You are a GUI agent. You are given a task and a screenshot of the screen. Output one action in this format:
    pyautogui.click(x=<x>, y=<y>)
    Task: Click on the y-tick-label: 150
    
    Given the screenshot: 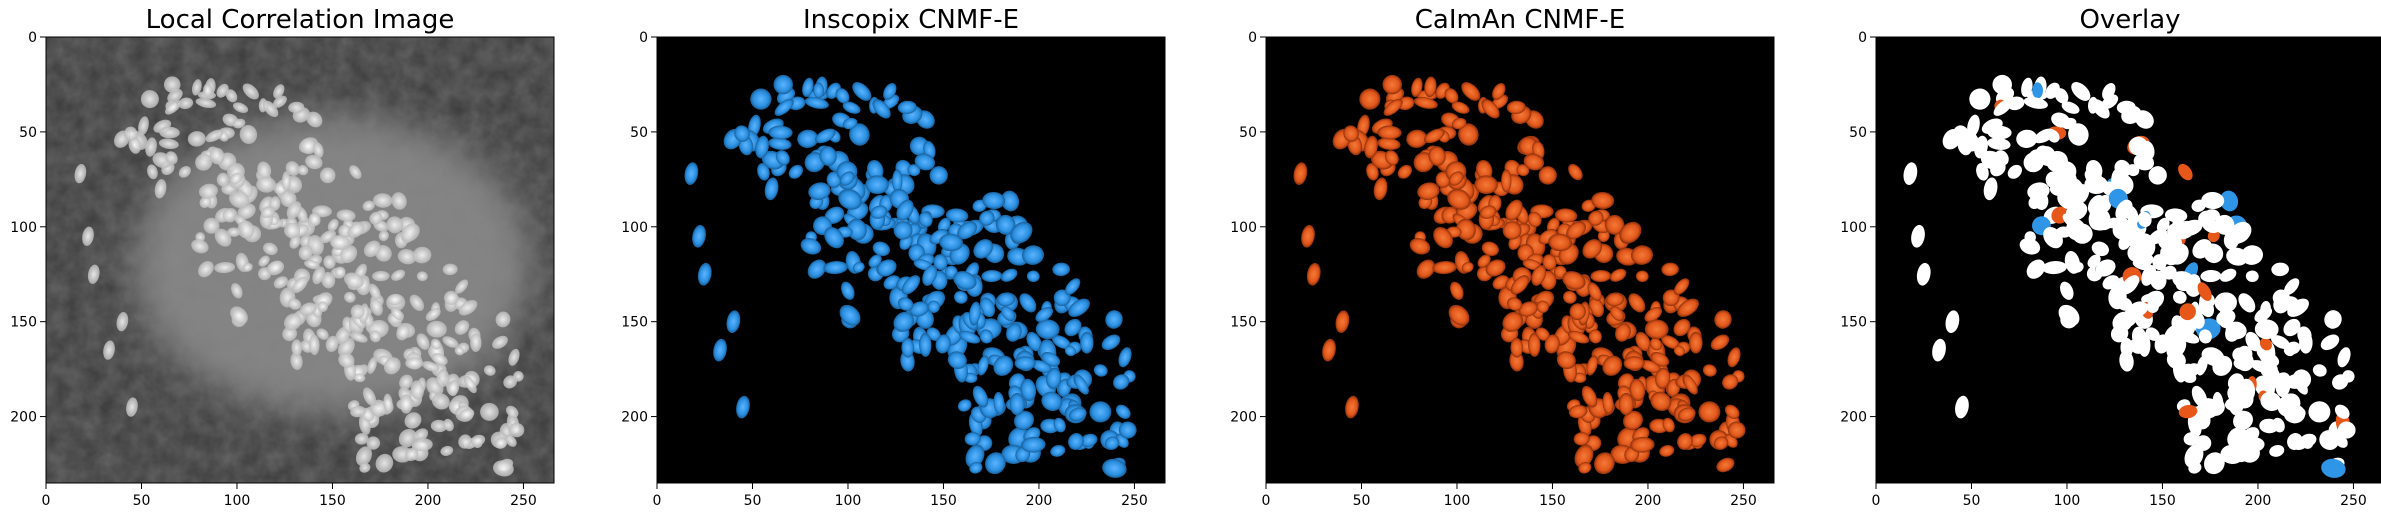 What is the action you would take?
    pyautogui.click(x=634, y=323)
    